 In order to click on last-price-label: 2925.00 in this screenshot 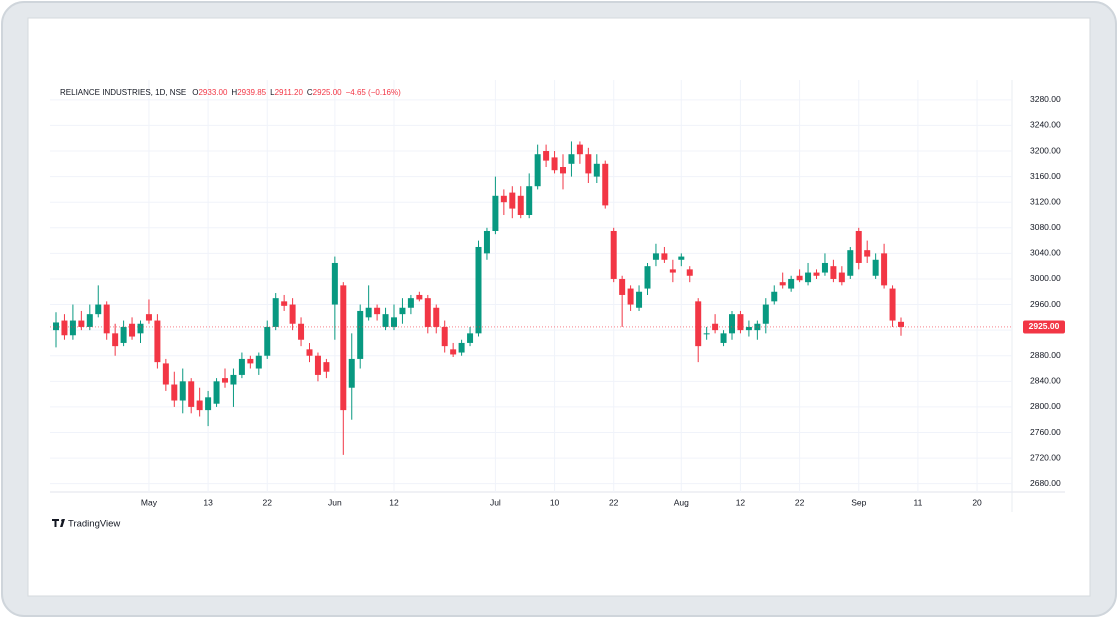, I will do `click(1044, 326)`.